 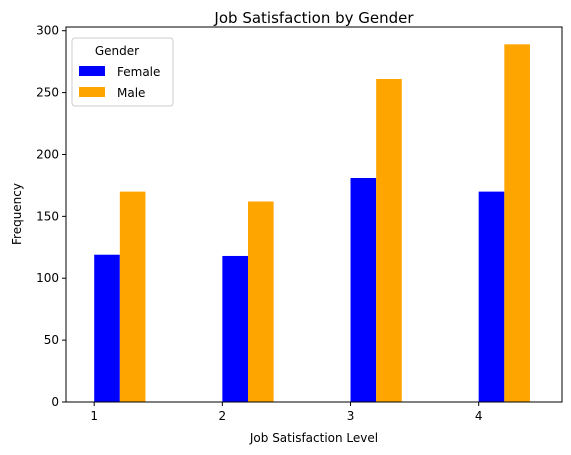 I want to click on chart-title: Job Satisfaction by Gender, so click(x=313, y=18).